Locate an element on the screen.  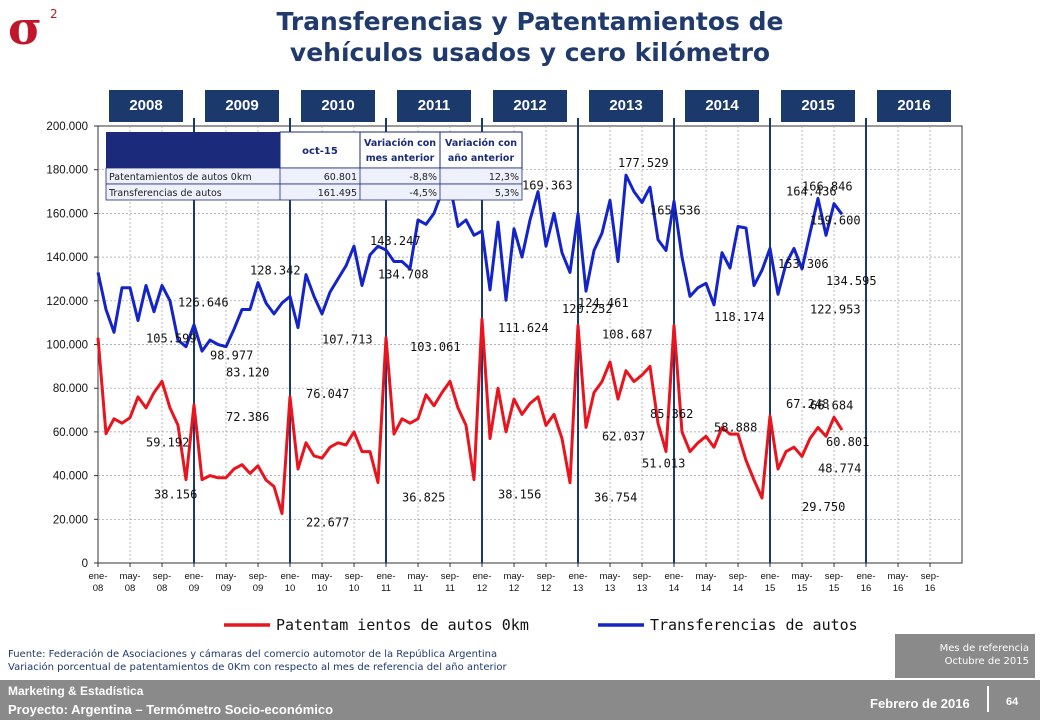
data-label: 120.252 is located at coordinates (587, 309).